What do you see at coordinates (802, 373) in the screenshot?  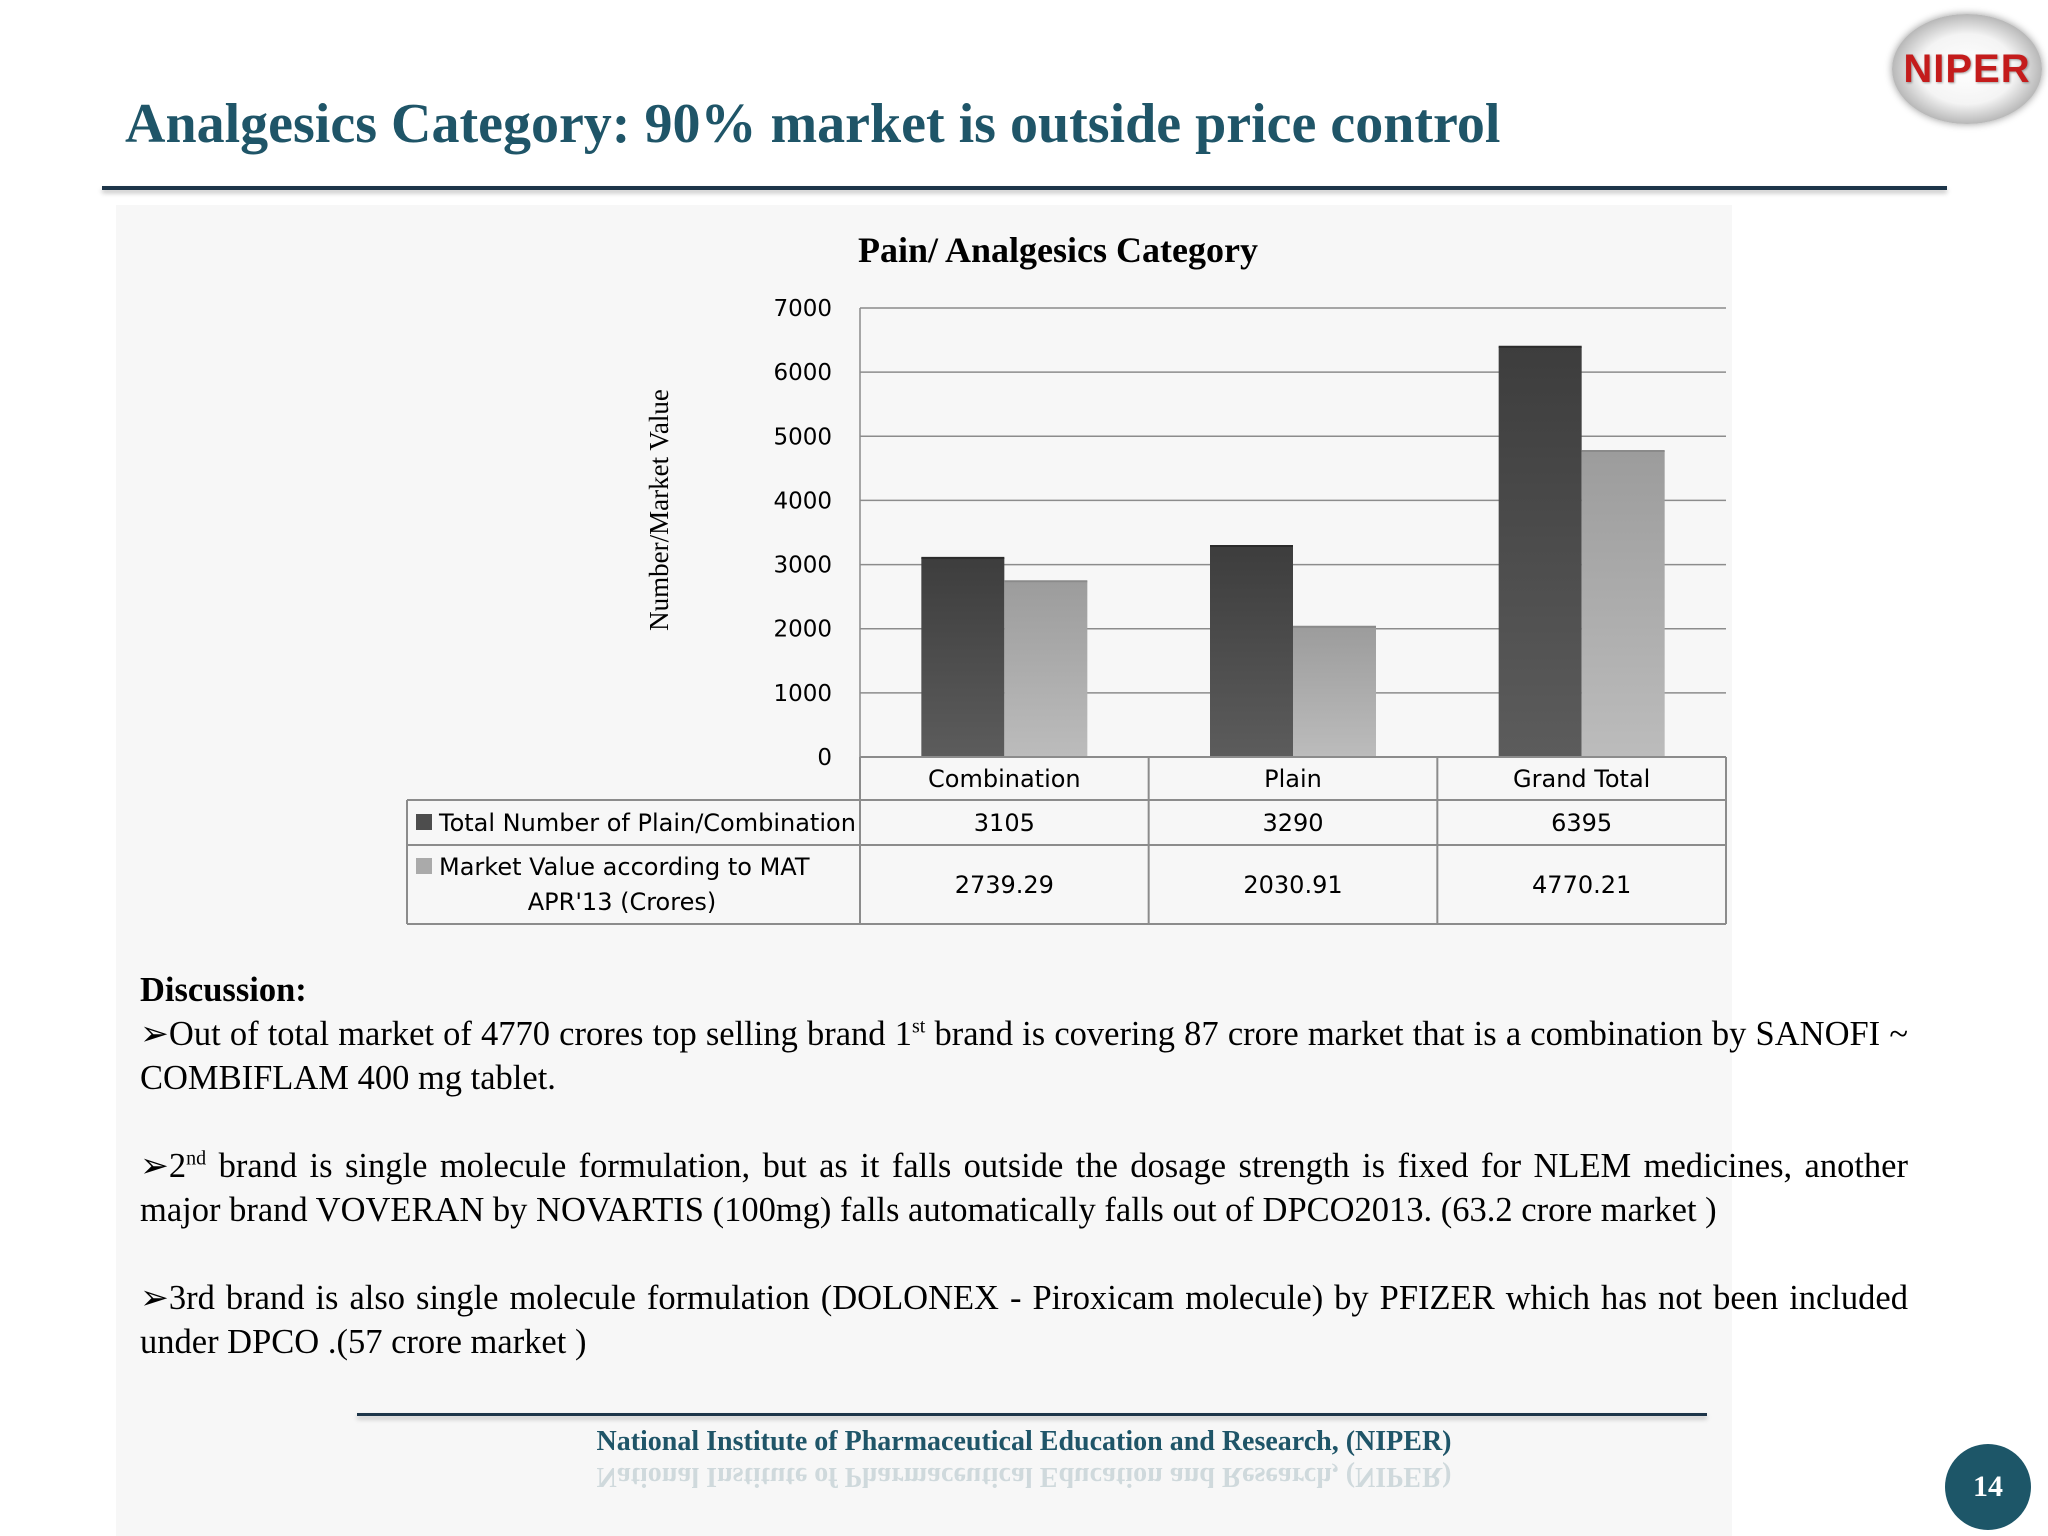 I see `y-tick-label: 6000` at bounding box center [802, 373].